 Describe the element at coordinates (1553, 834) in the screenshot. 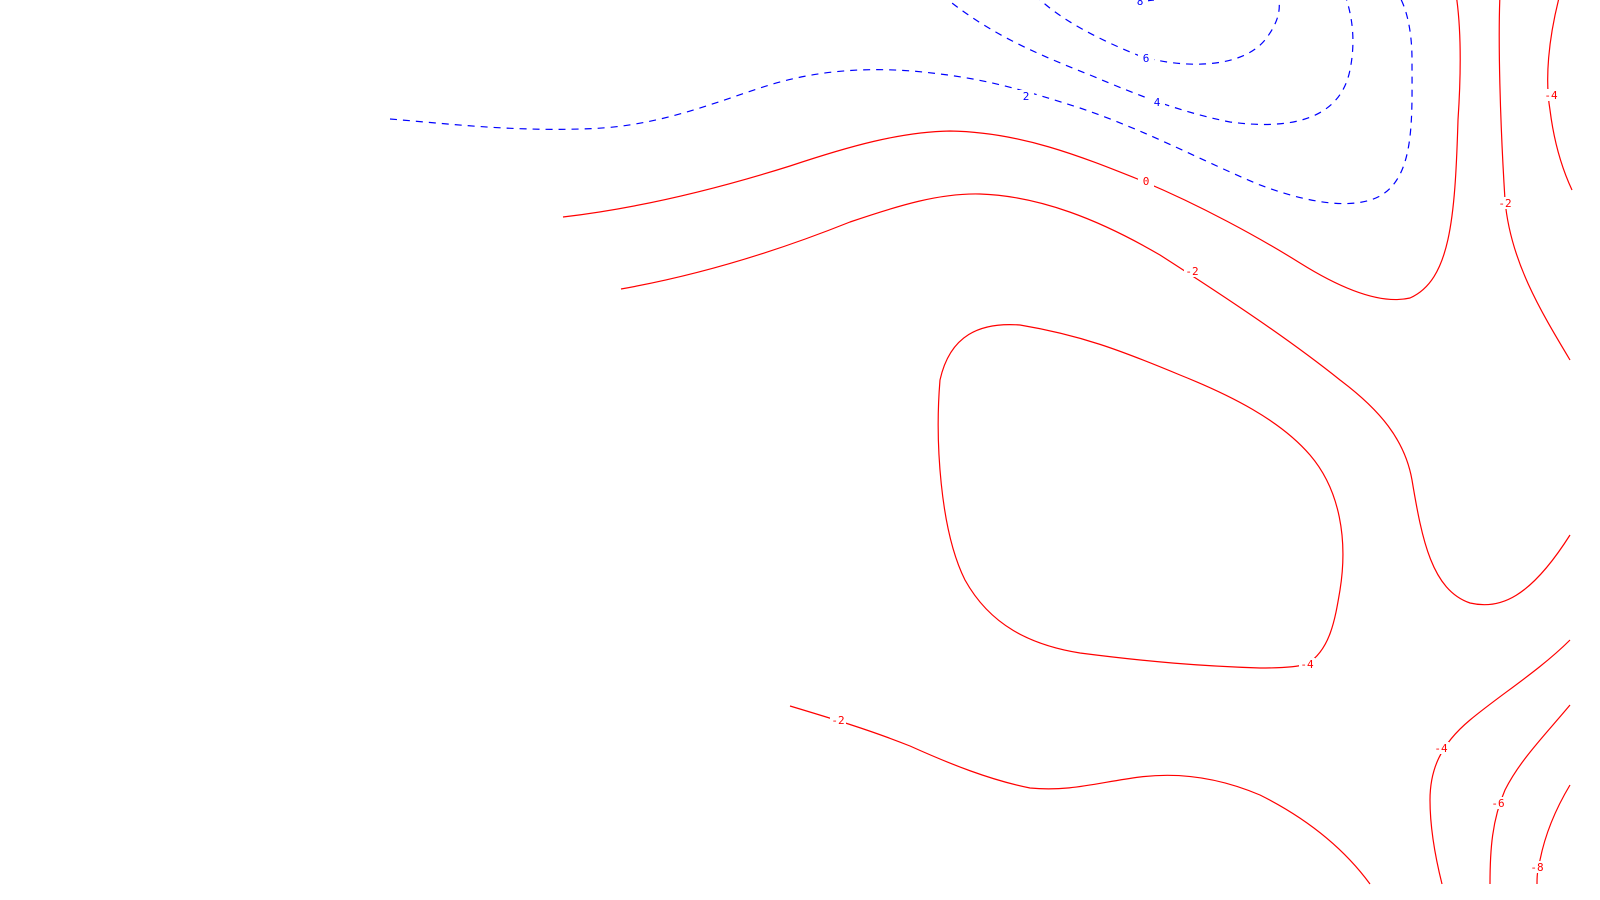

I see `contour-line-neg-8-lower` at that location.